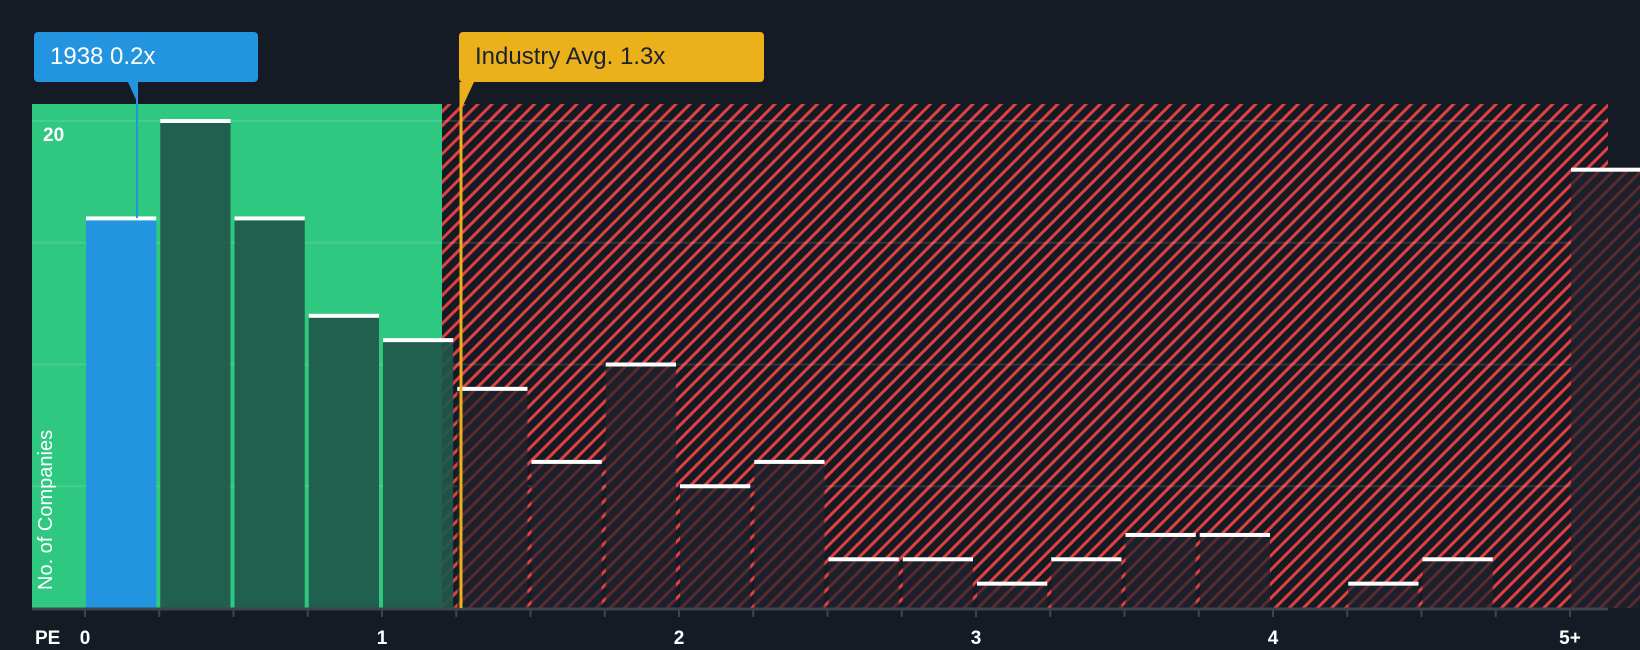  I want to click on y-tick-max: 20, so click(54, 135).